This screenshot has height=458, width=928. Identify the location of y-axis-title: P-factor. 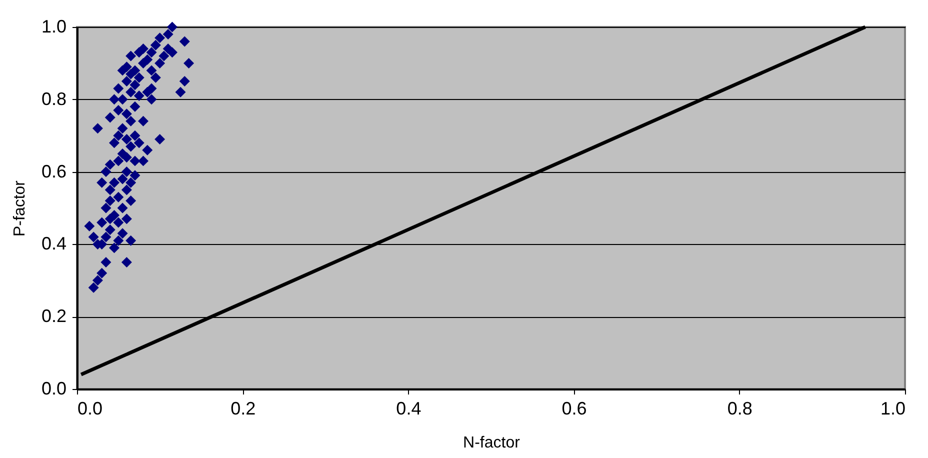
(19, 208).